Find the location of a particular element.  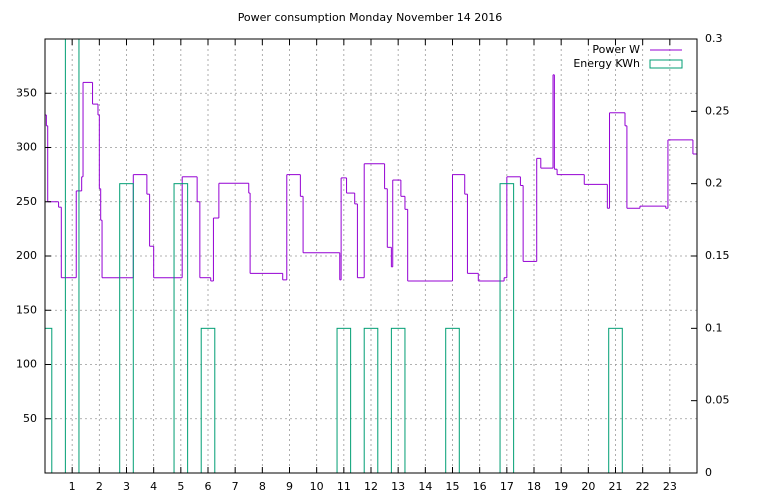

x-tick-label: 2 is located at coordinates (99, 486).